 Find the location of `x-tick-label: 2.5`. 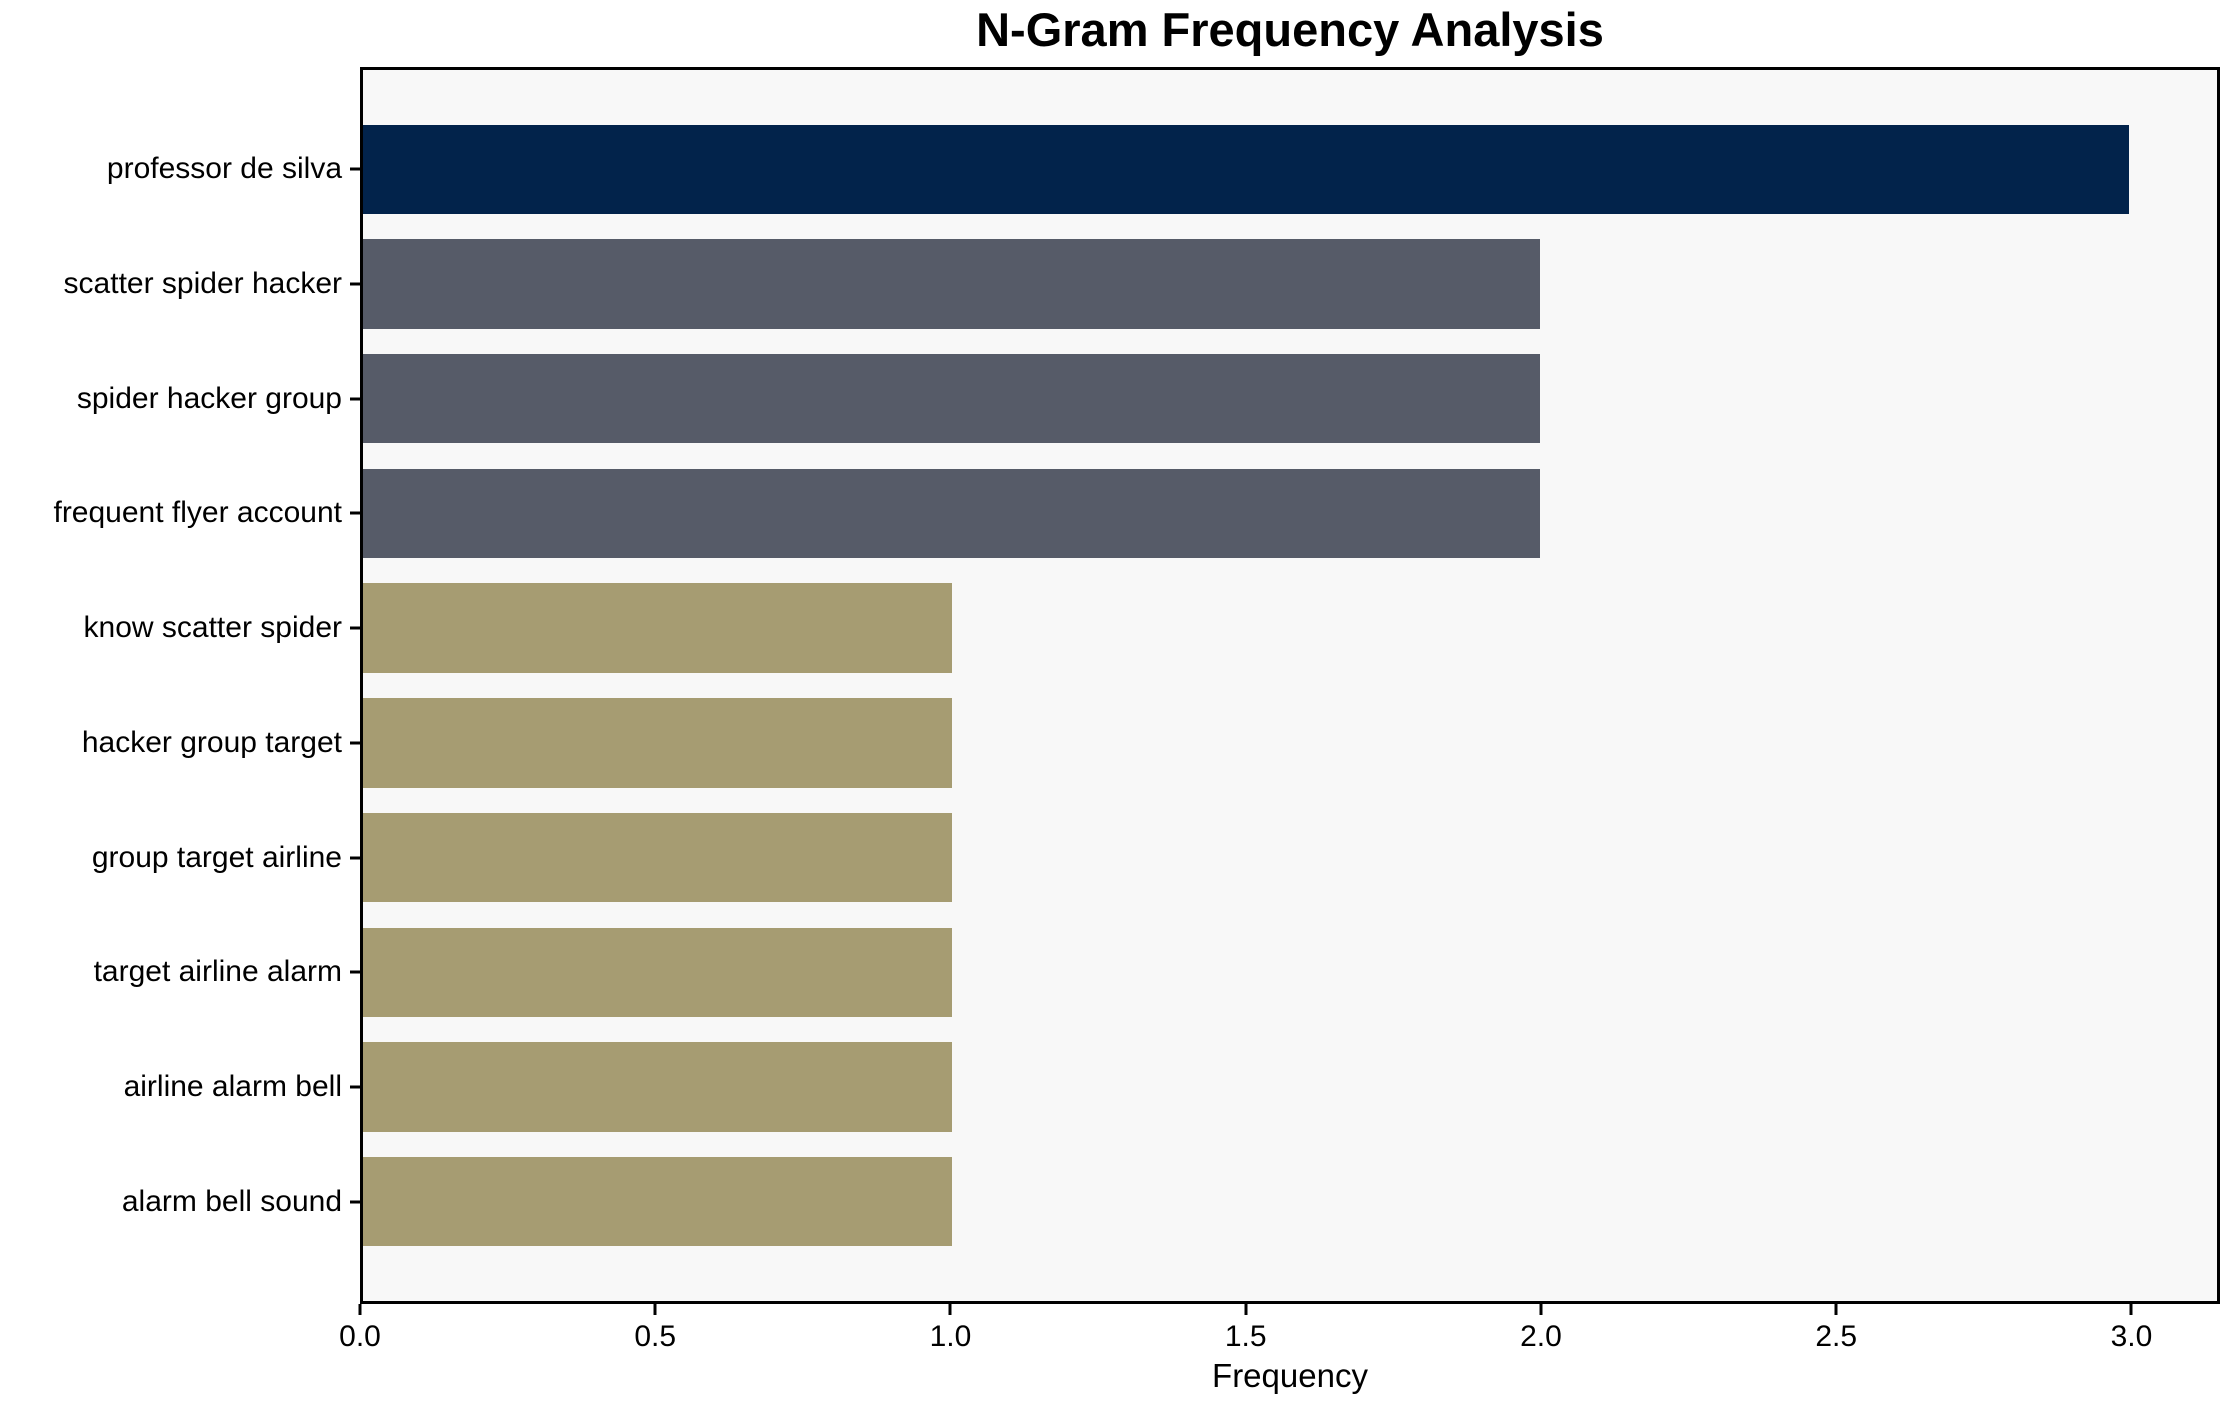

x-tick-label: 2.5 is located at coordinates (1836, 1336).